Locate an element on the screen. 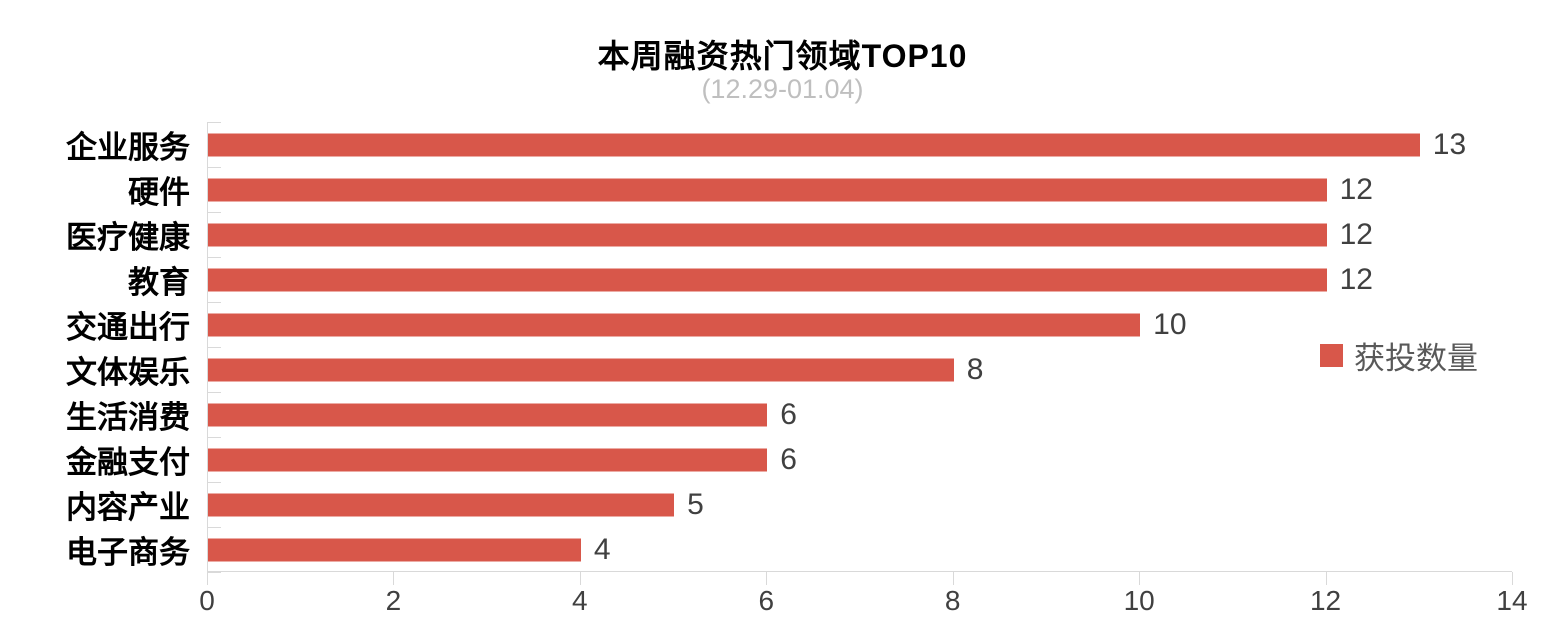 The image size is (1565, 639). x-tick-label: 10 is located at coordinates (1139, 600).